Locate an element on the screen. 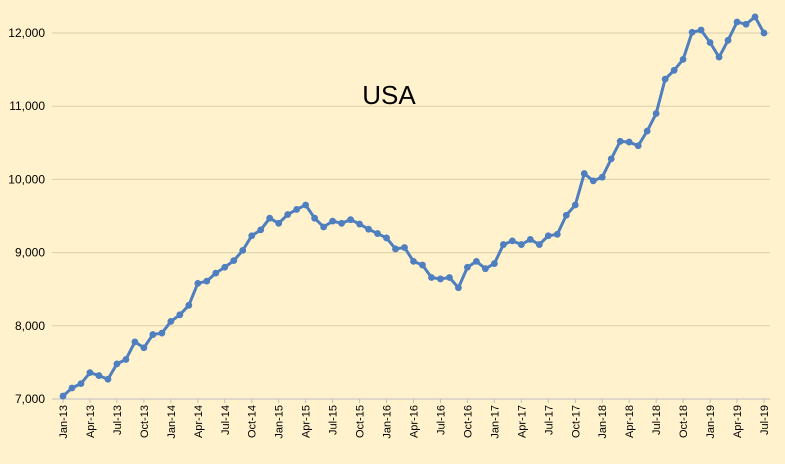 The image size is (785, 464). x-tick-label: Jul-15 is located at coordinates (334, 420).